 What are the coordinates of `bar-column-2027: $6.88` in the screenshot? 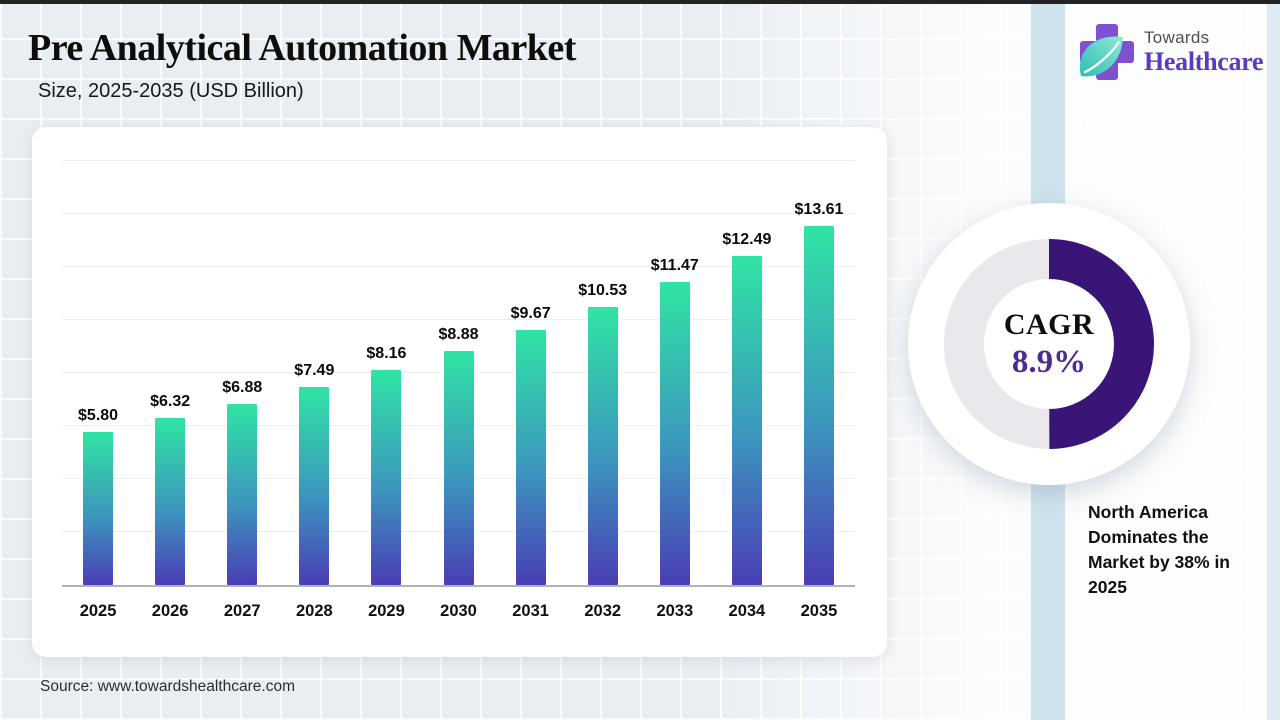 It's located at (242, 482).